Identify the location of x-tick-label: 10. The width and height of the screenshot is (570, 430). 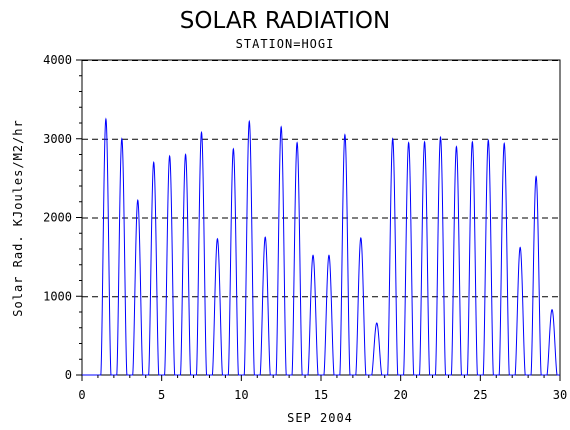
(241, 395).